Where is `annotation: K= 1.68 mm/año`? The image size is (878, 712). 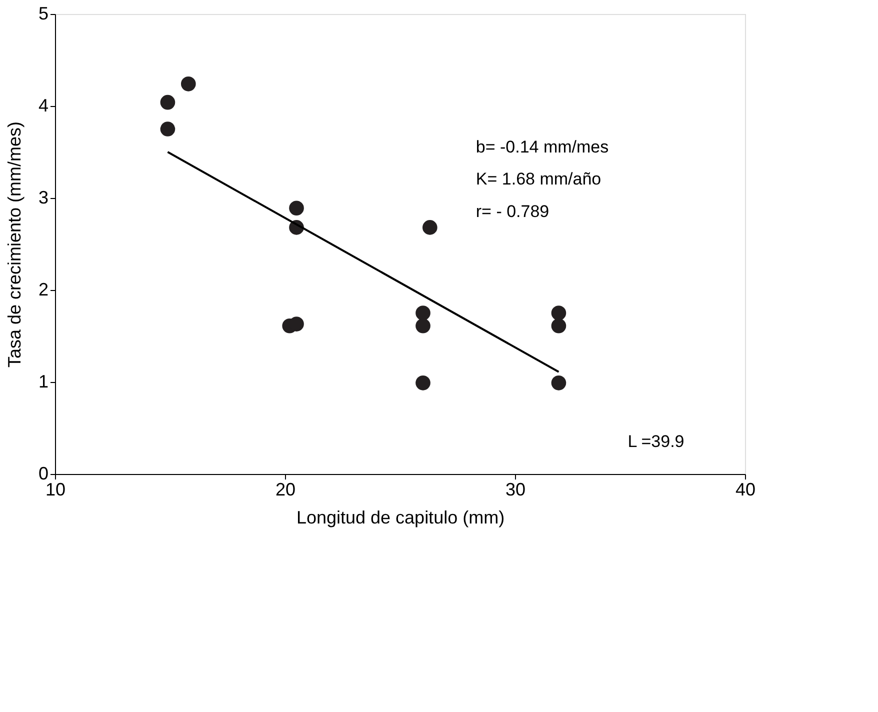 annotation: K= 1.68 mm/año is located at coordinates (539, 179).